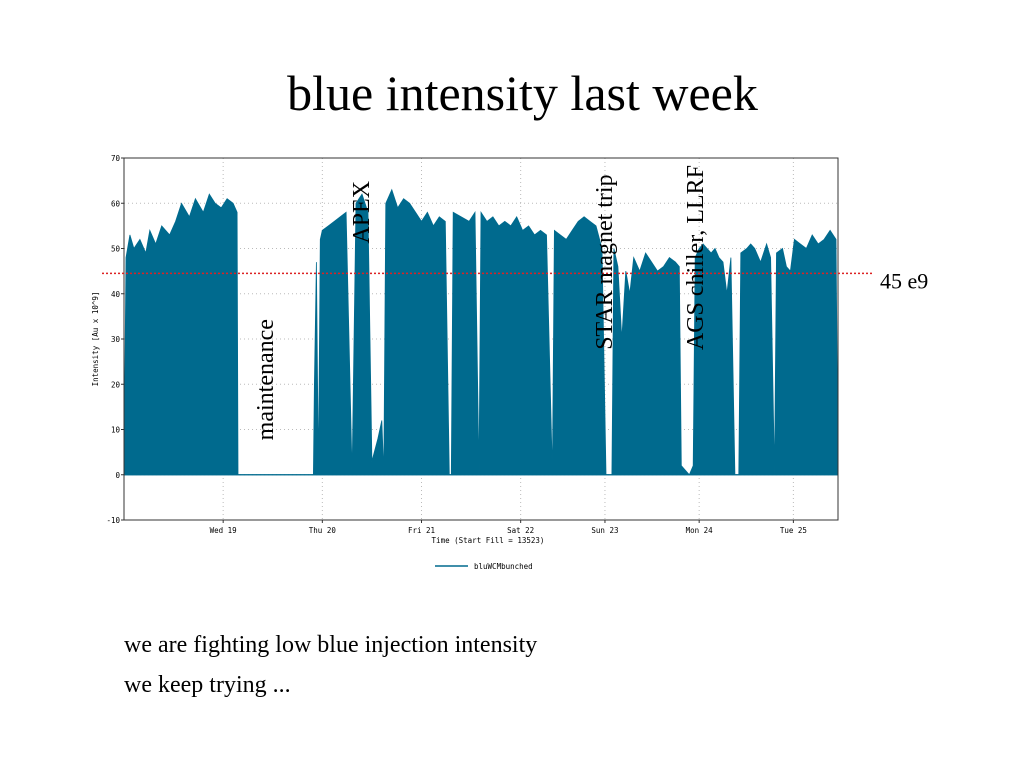 The image size is (1023, 767). What do you see at coordinates (116, 249) in the screenshot?
I see `y-tick-label: 50` at bounding box center [116, 249].